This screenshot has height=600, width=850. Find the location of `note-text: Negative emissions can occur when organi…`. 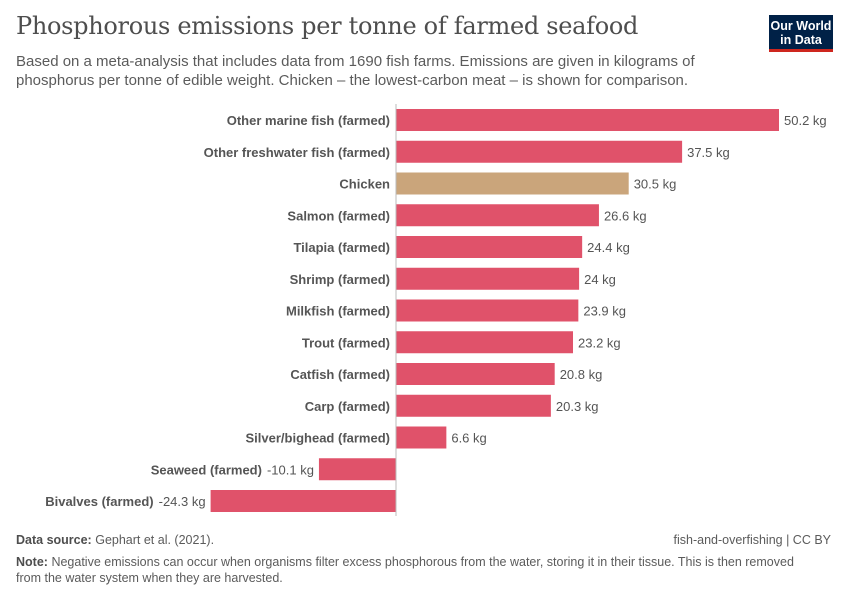

note-text: Negative emissions can occur when organi… is located at coordinates (405, 570).